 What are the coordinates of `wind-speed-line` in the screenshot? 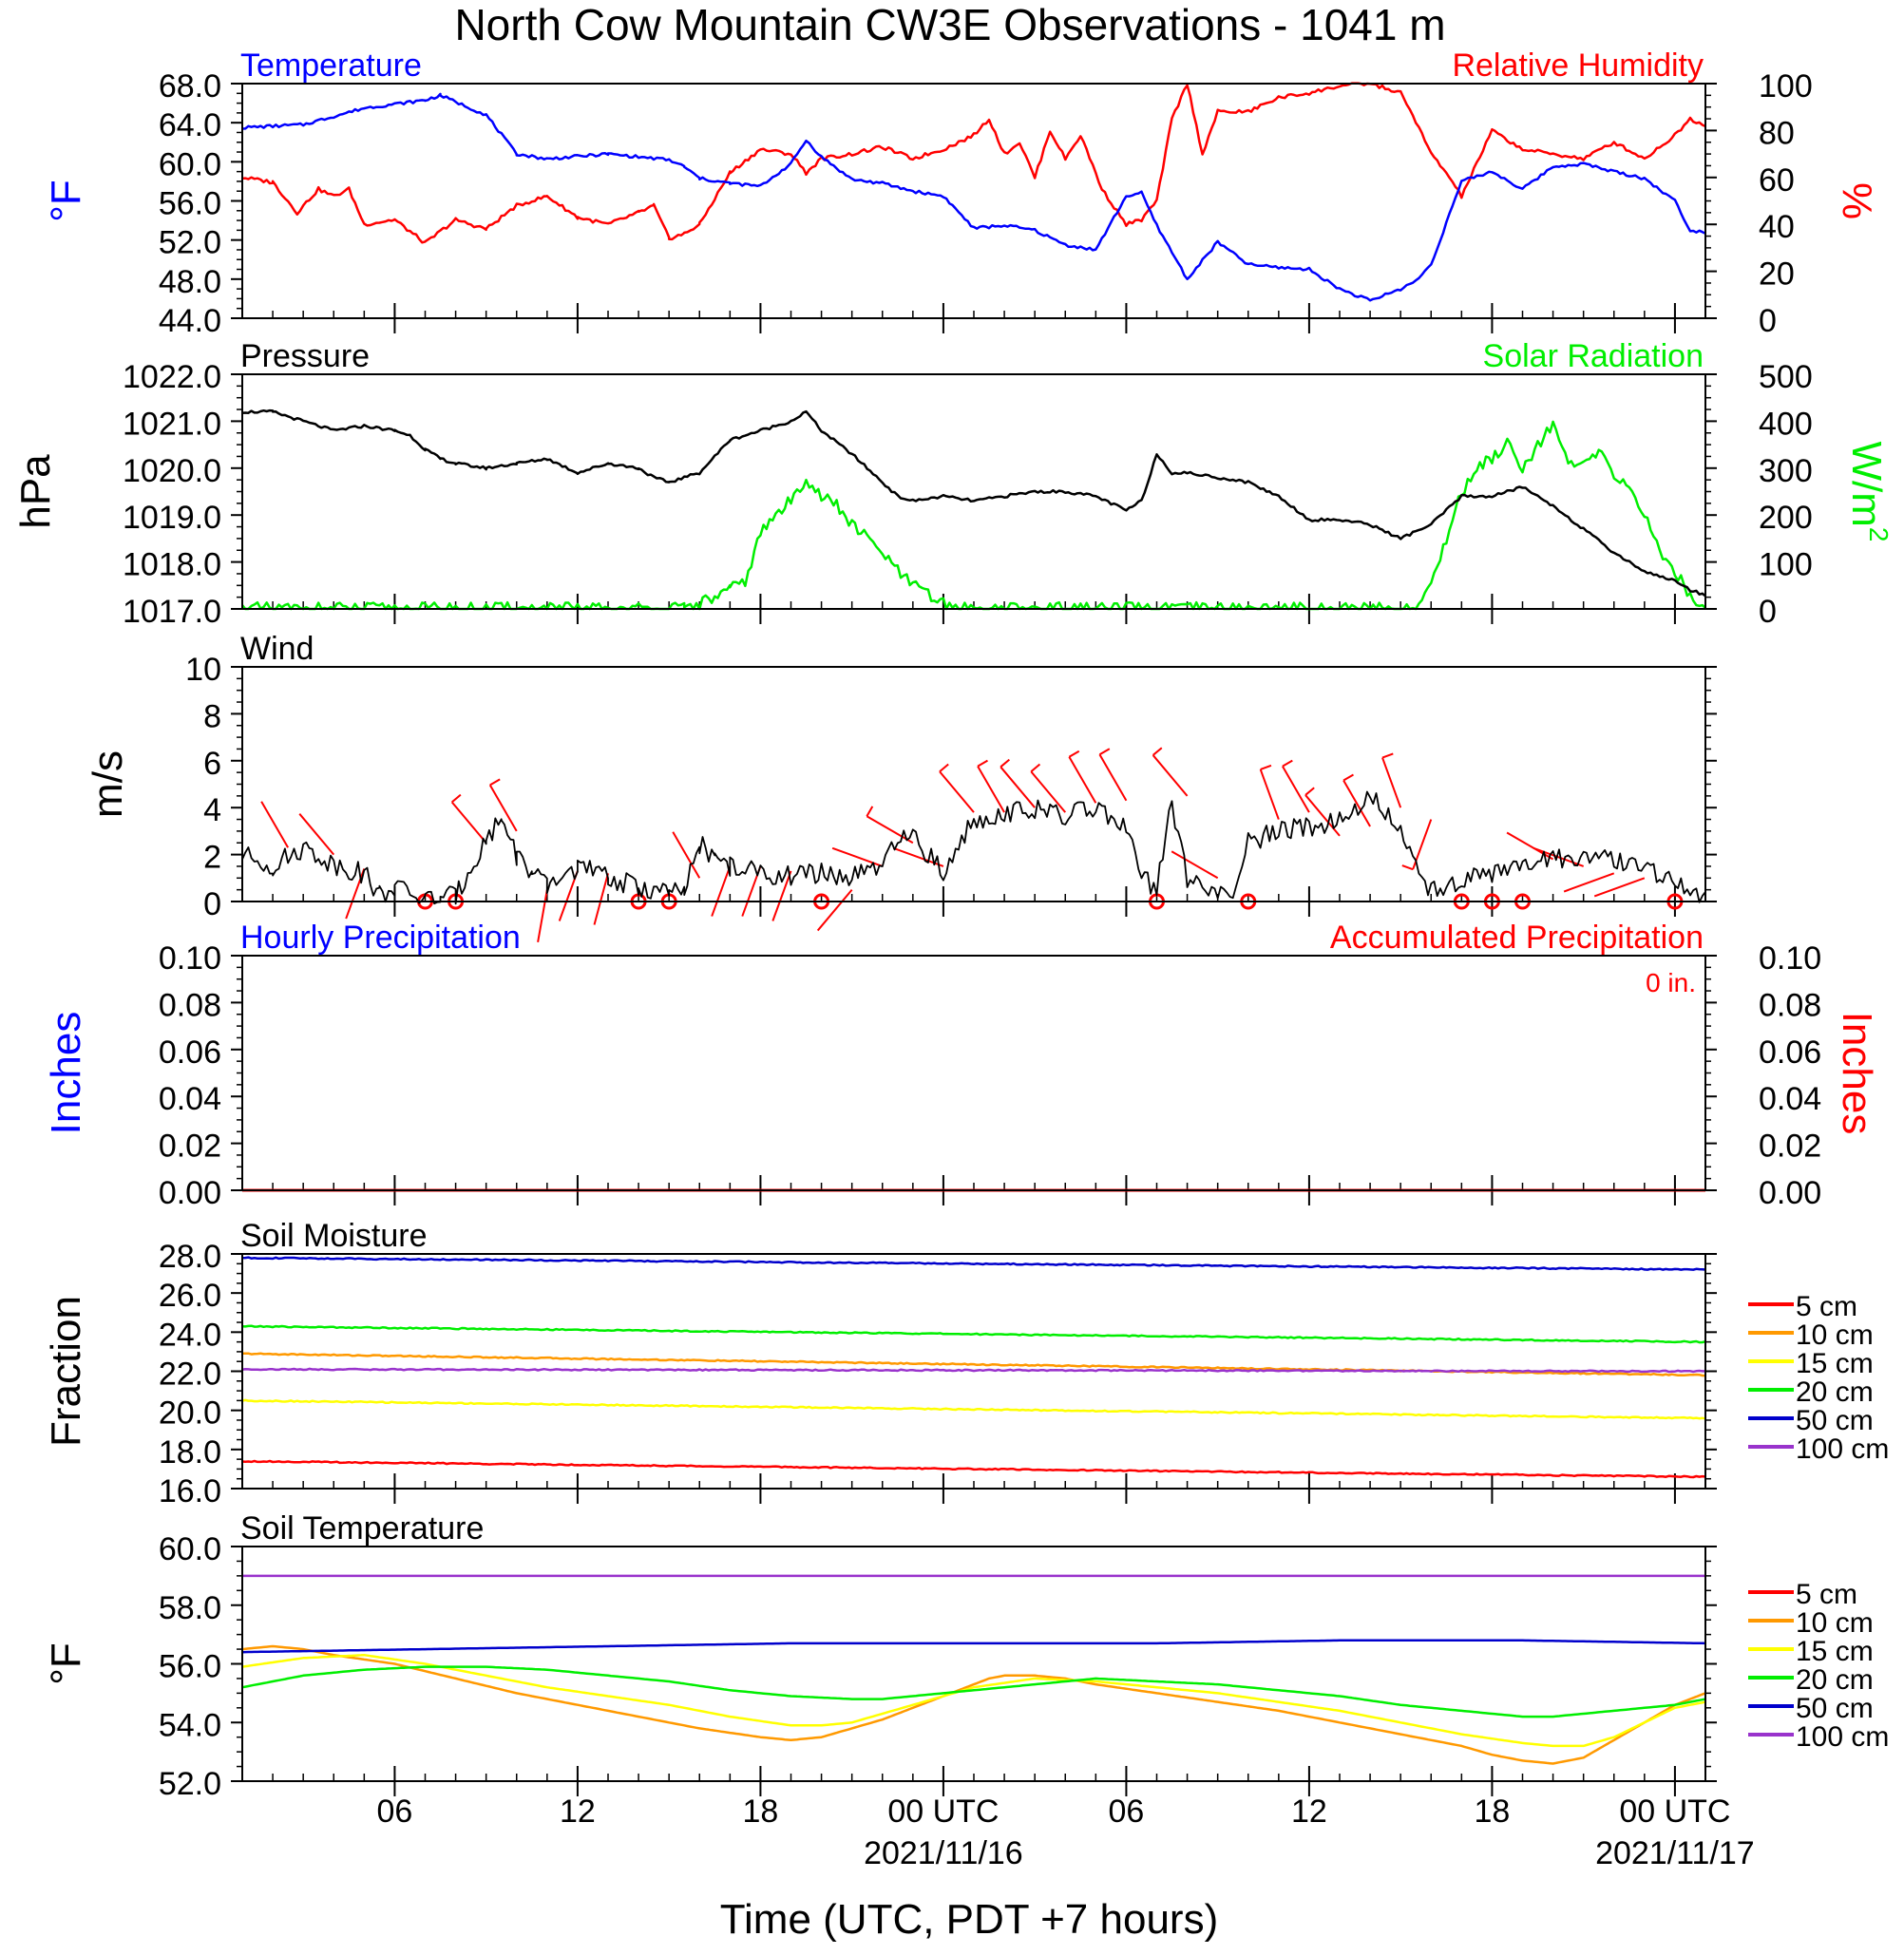 It's located at (974, 847).